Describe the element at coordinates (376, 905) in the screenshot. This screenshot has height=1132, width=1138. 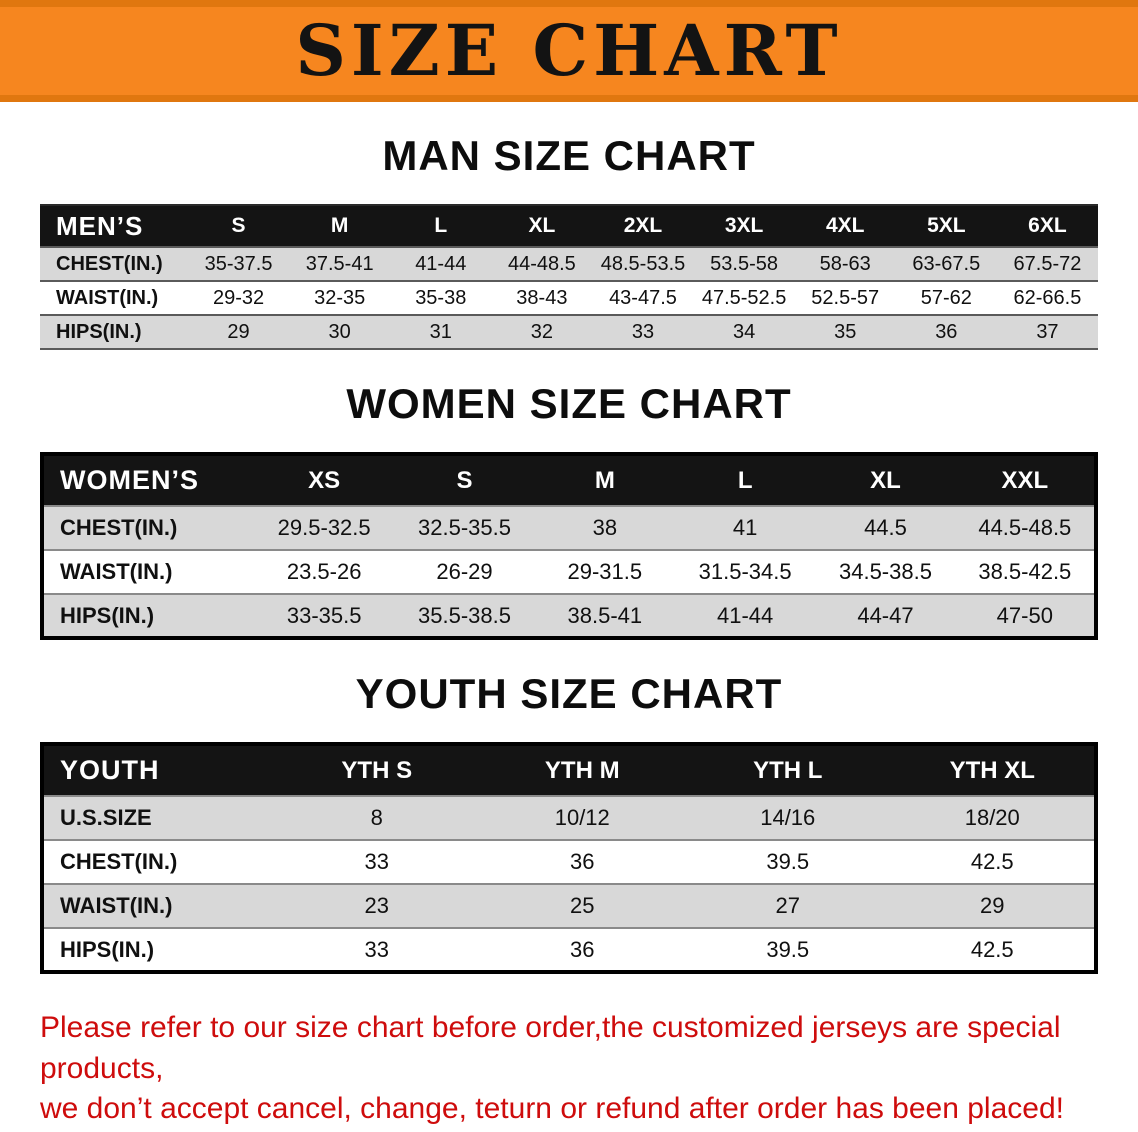
I see `value-cell: 23` at that location.